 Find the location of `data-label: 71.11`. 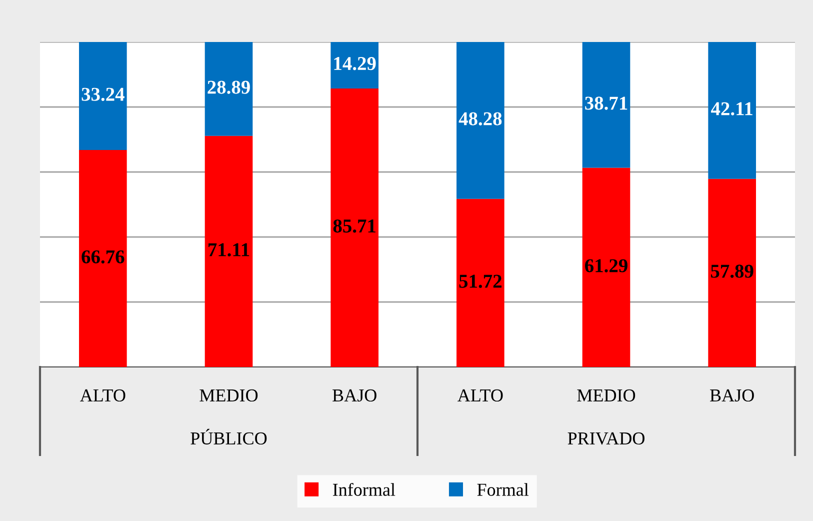

data-label: 71.11 is located at coordinates (229, 249).